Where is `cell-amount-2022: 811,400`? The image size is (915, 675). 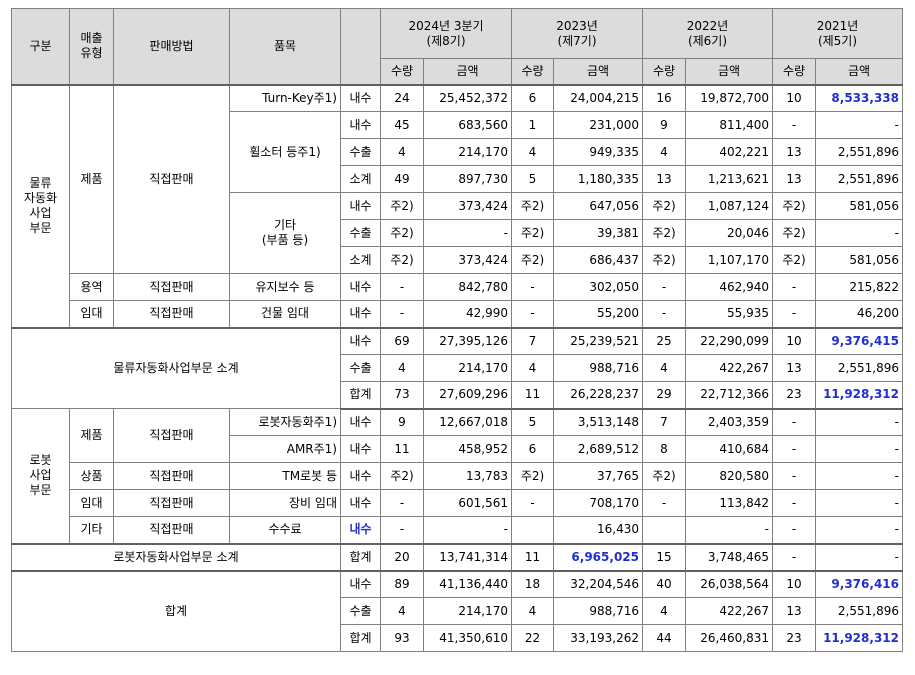
cell-amount-2022: 811,400 is located at coordinates (729, 125).